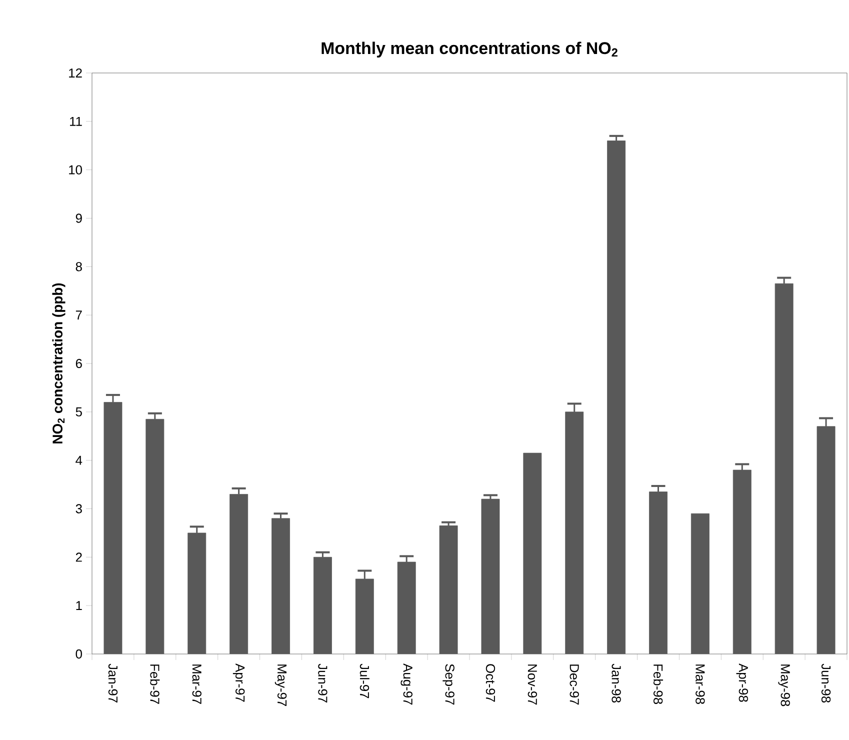  Describe the element at coordinates (470, 50) in the screenshot. I see `chart-title: Monthly mean concentrations of NO$_{2}$` at that location.